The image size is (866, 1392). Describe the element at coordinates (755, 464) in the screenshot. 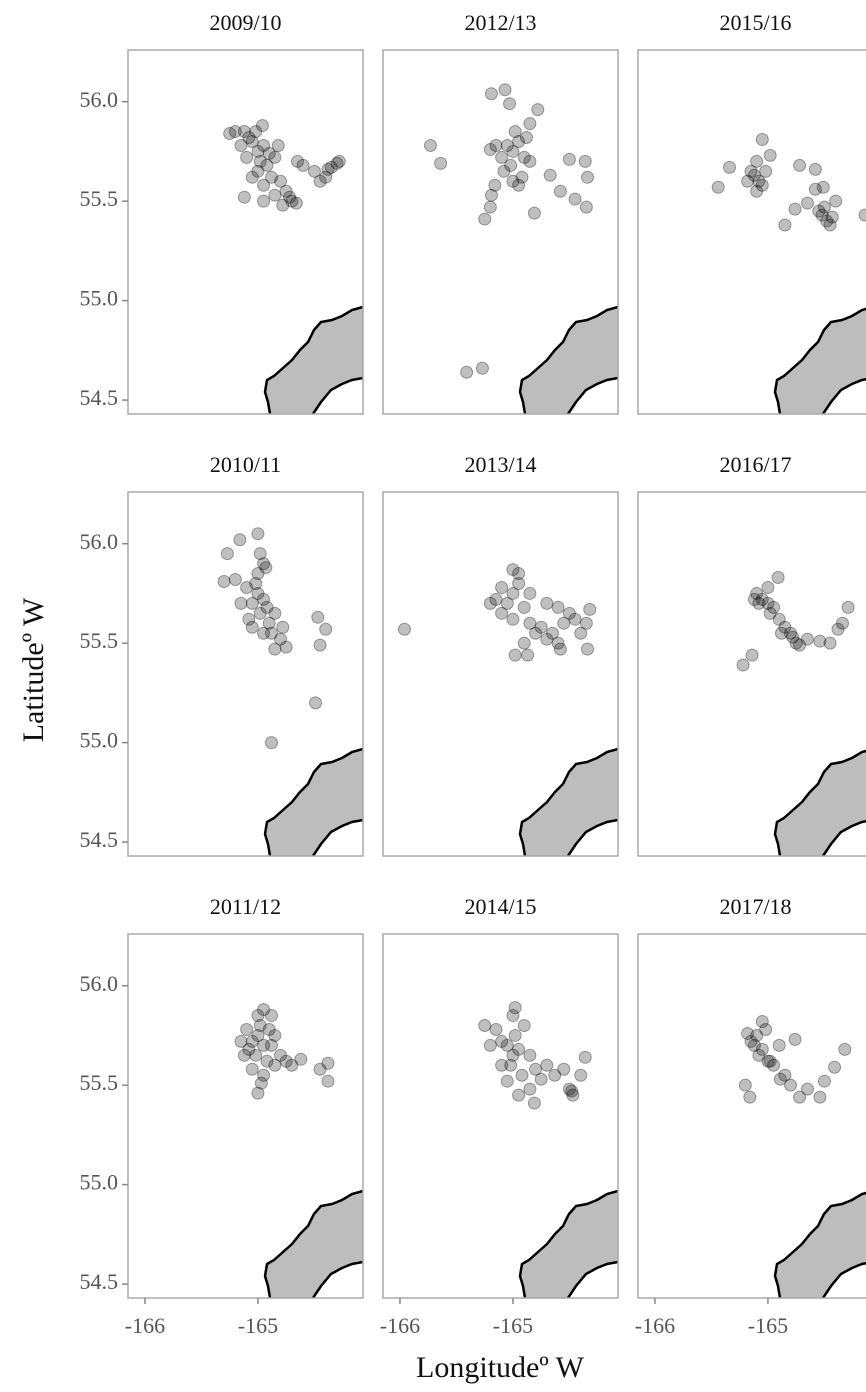

I see `panel-title: 2016/17` at that location.